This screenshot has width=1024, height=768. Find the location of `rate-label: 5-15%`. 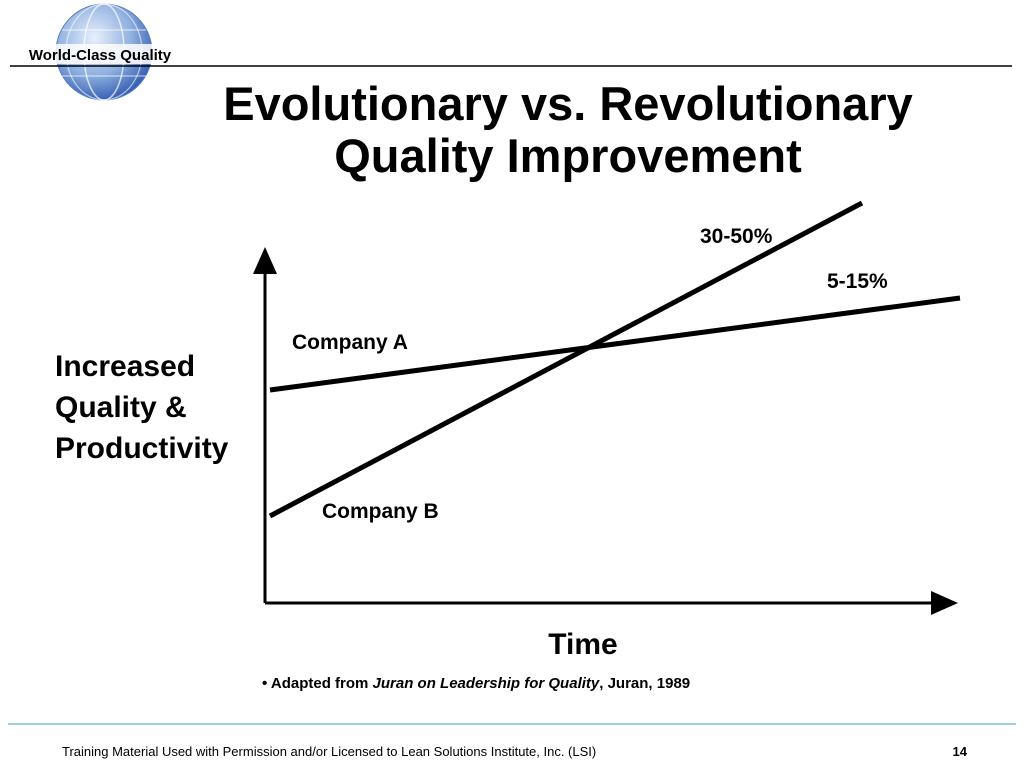

rate-label: 5-15% is located at coordinates (857, 281).